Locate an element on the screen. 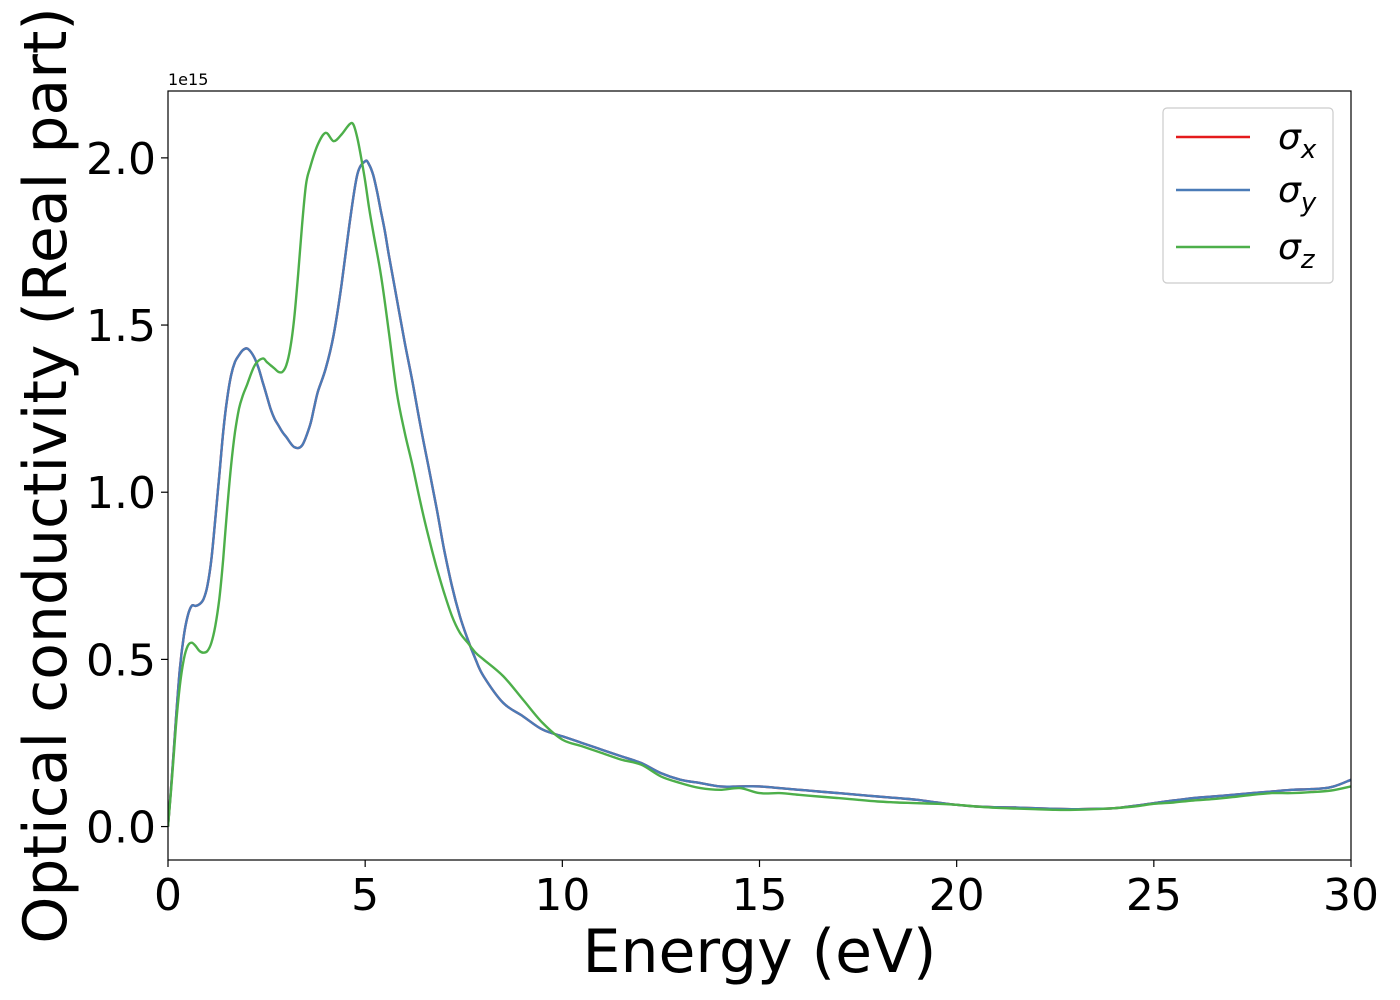  legend-box is located at coordinates (1248, 195).